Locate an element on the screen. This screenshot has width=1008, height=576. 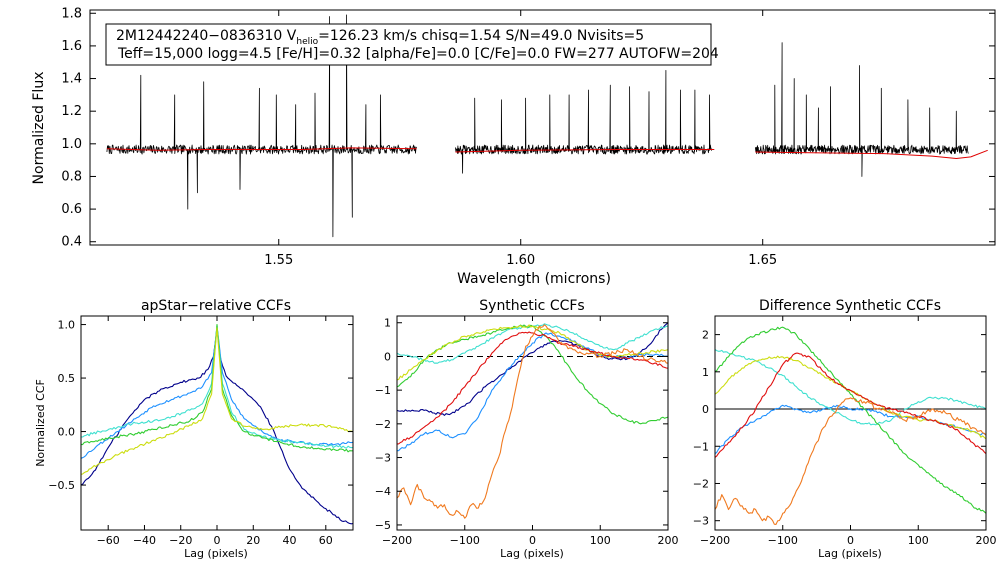
apstar-xtick-label: 20 is located at coordinates (253, 540).